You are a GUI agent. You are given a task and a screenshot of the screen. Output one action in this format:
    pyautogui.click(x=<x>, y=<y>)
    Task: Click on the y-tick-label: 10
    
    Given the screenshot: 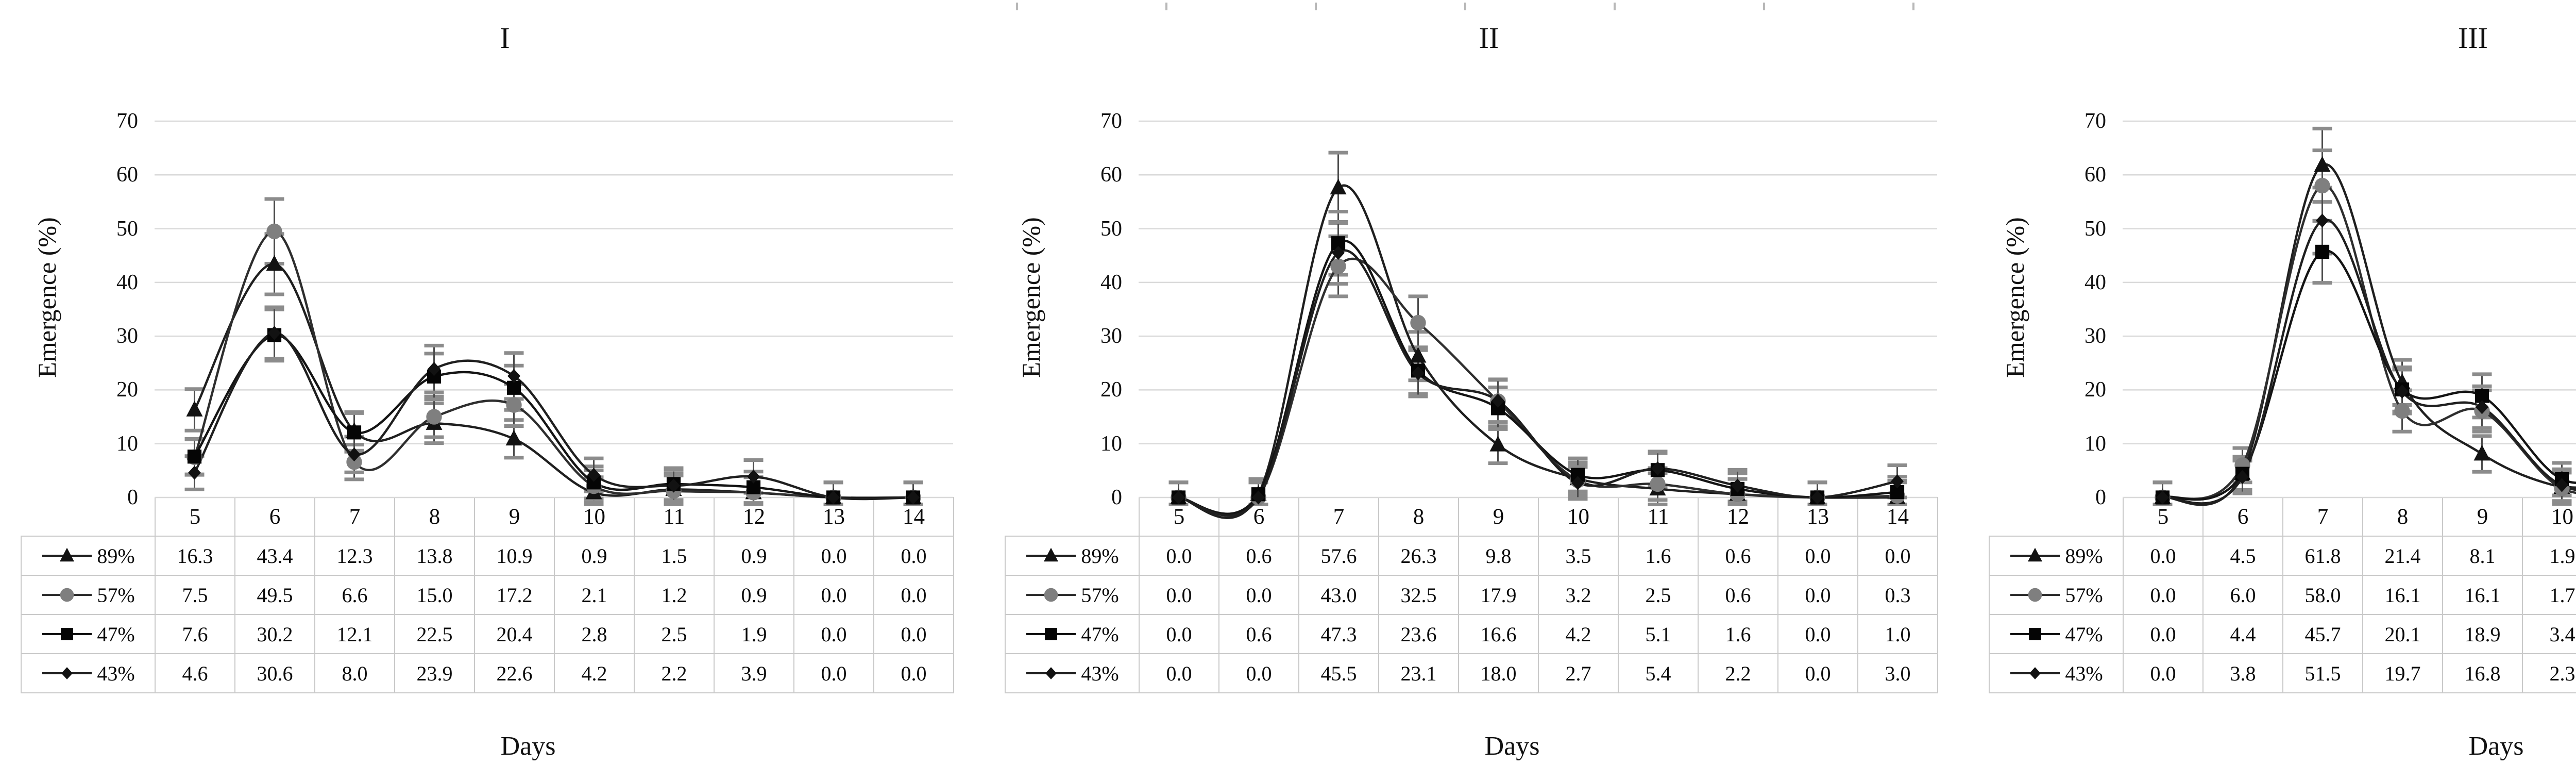 What is the action you would take?
    pyautogui.click(x=2095, y=443)
    